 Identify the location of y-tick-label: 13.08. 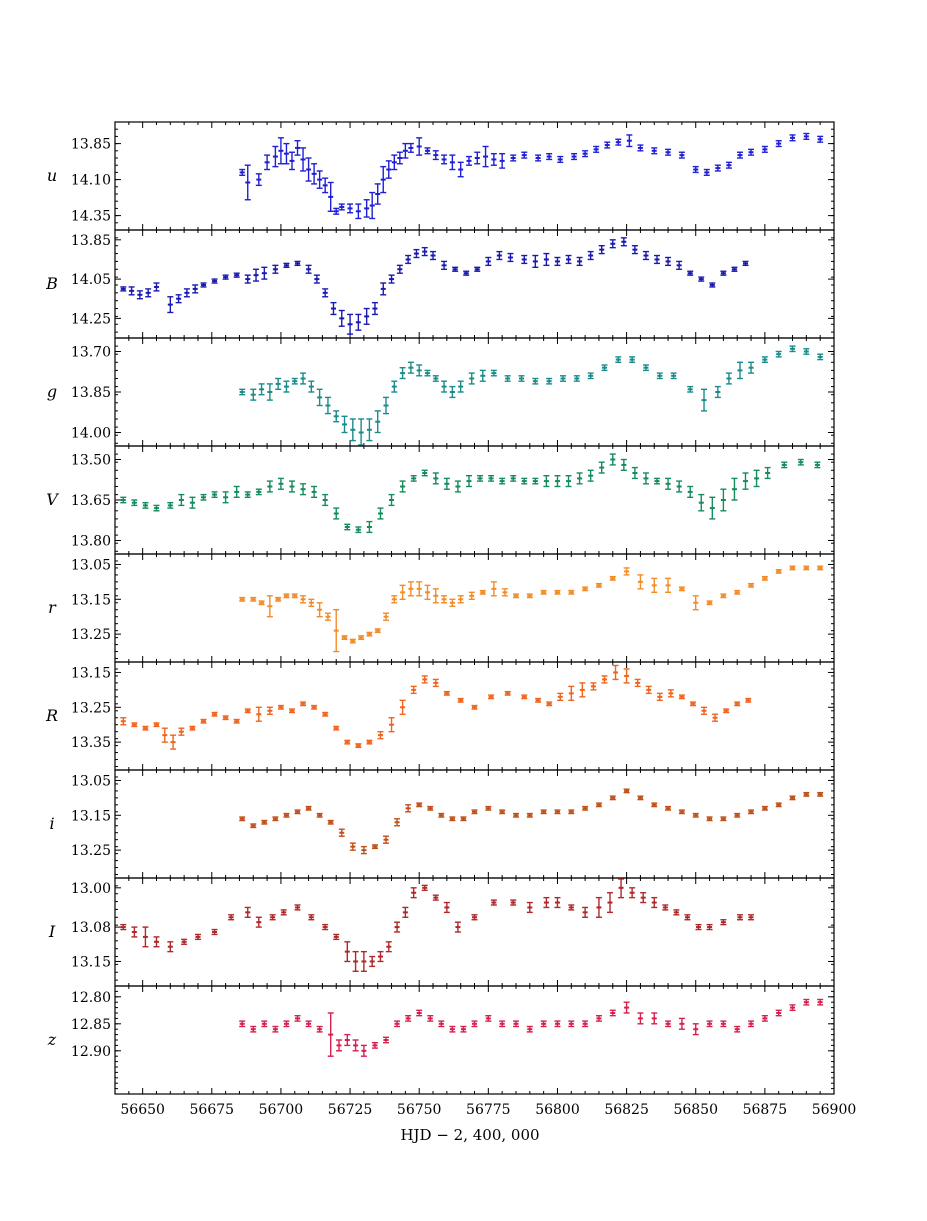
(91, 928).